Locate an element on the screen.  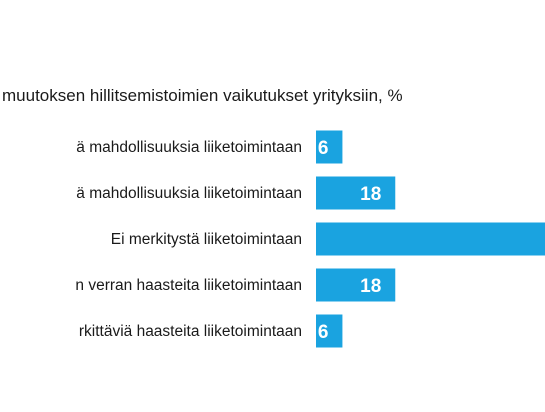
category-label-4: rkittäviä haasteita liiketoimintaan is located at coordinates (190, 331).